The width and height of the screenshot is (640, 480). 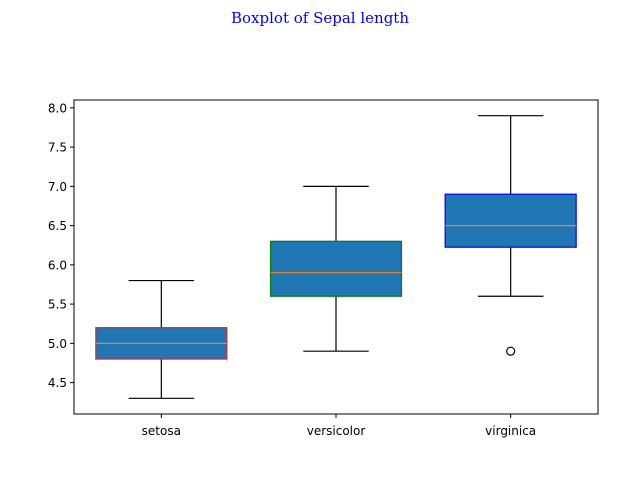 I want to click on x-tick-label: setosa, so click(x=161, y=431).